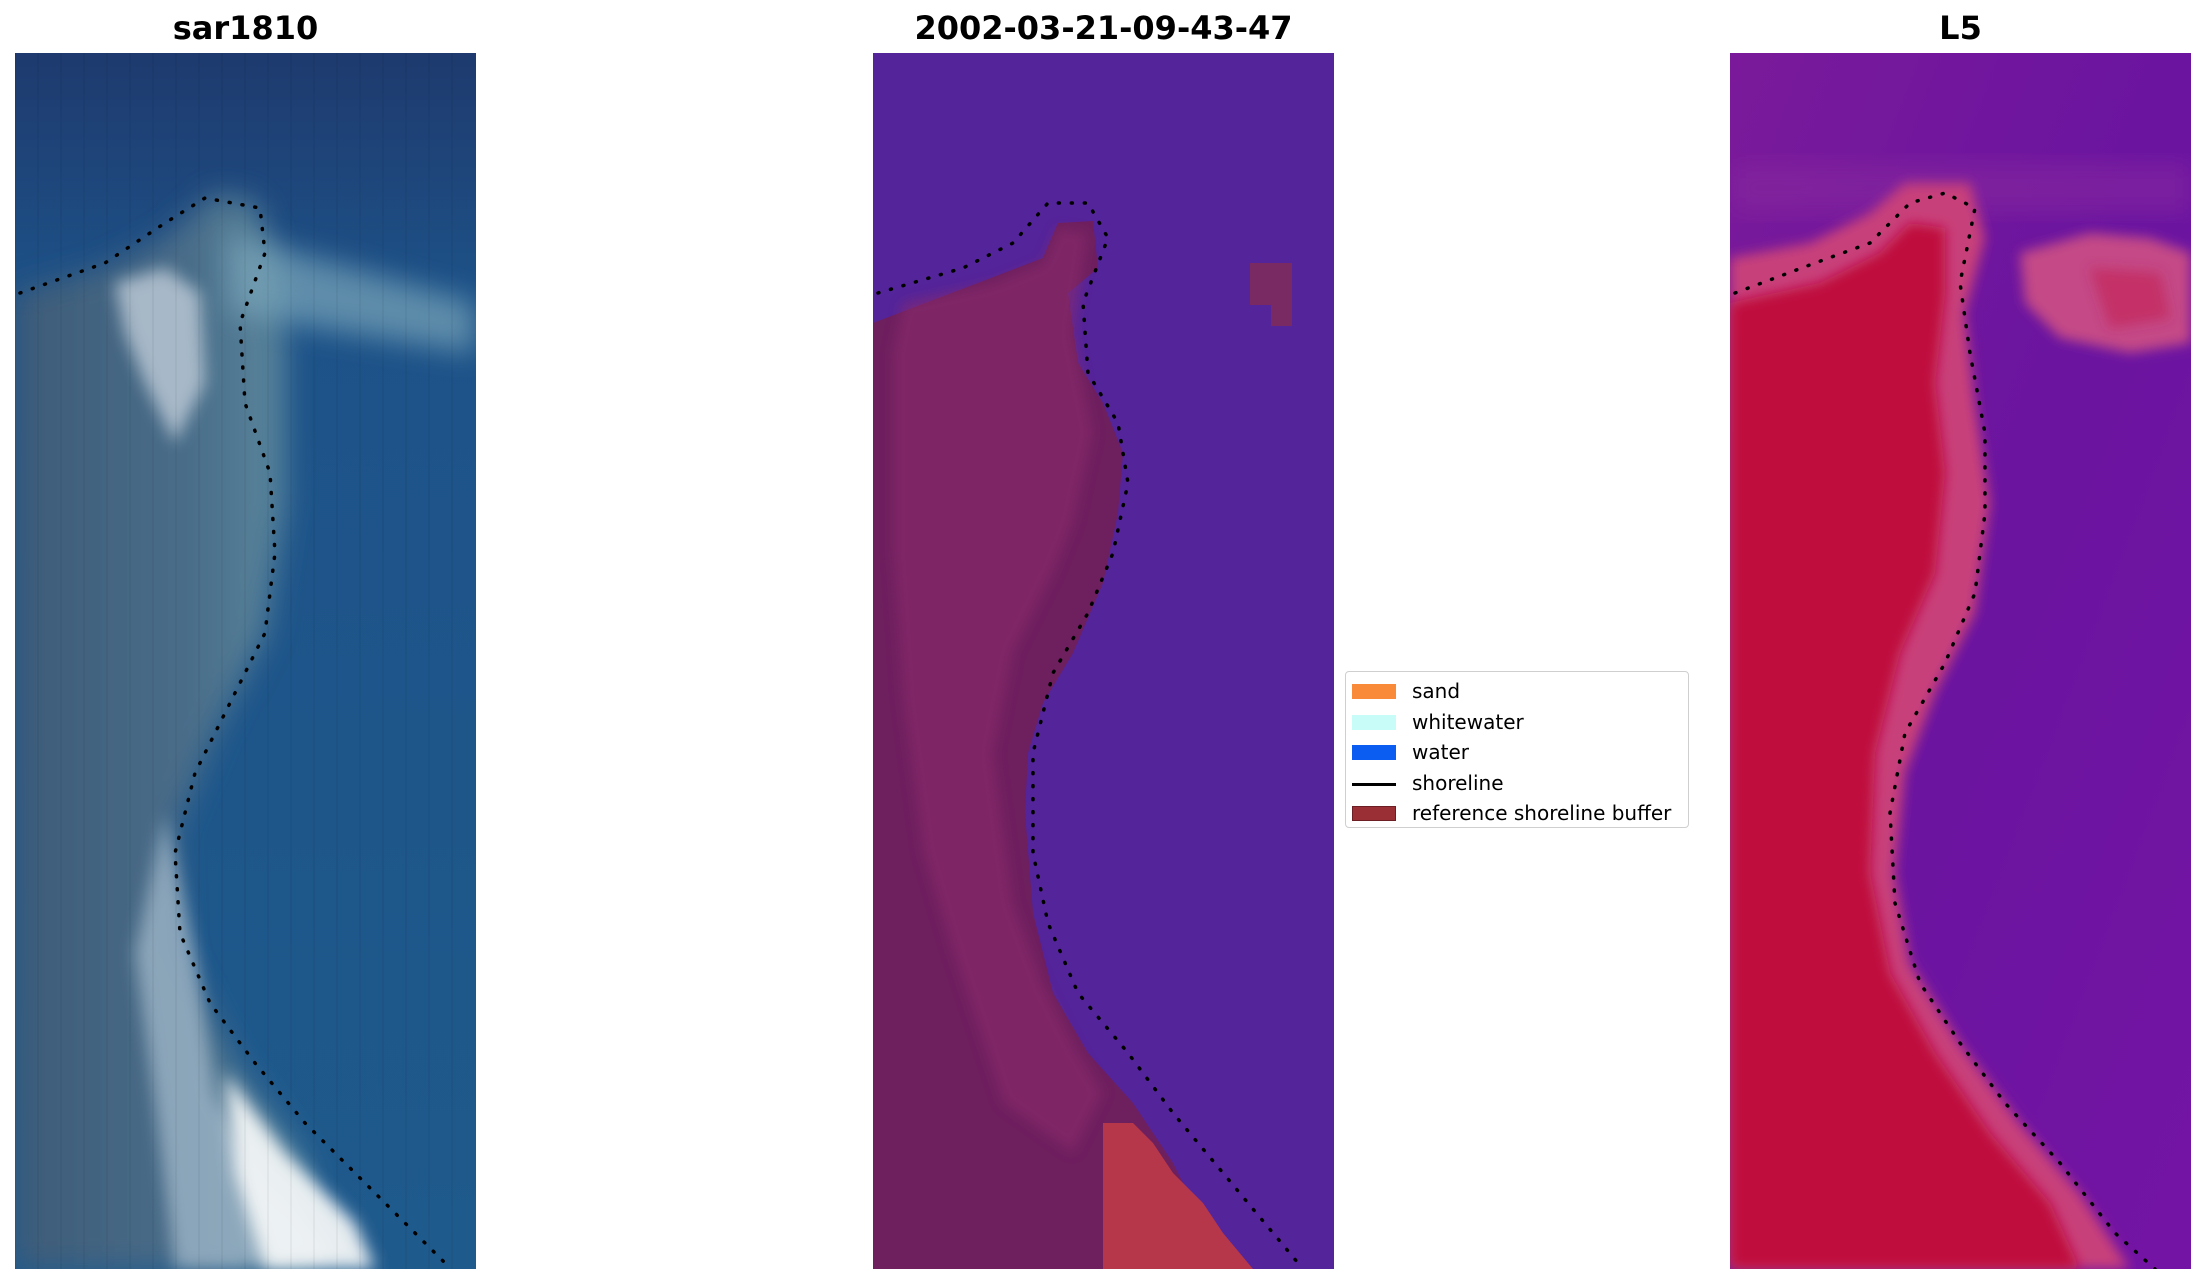  Describe the element at coordinates (1374, 784) in the screenshot. I see `legend-line-shoreline` at that location.